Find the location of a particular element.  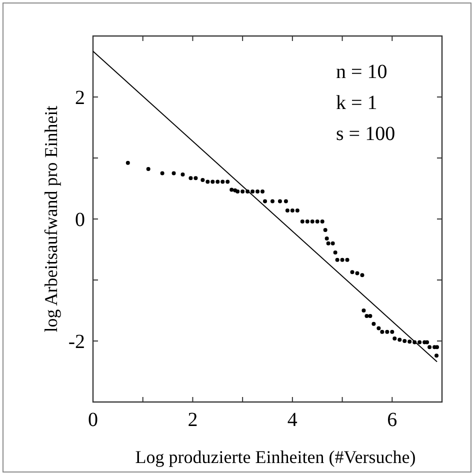

y-tick-label: 0 is located at coordinates (80, 220).